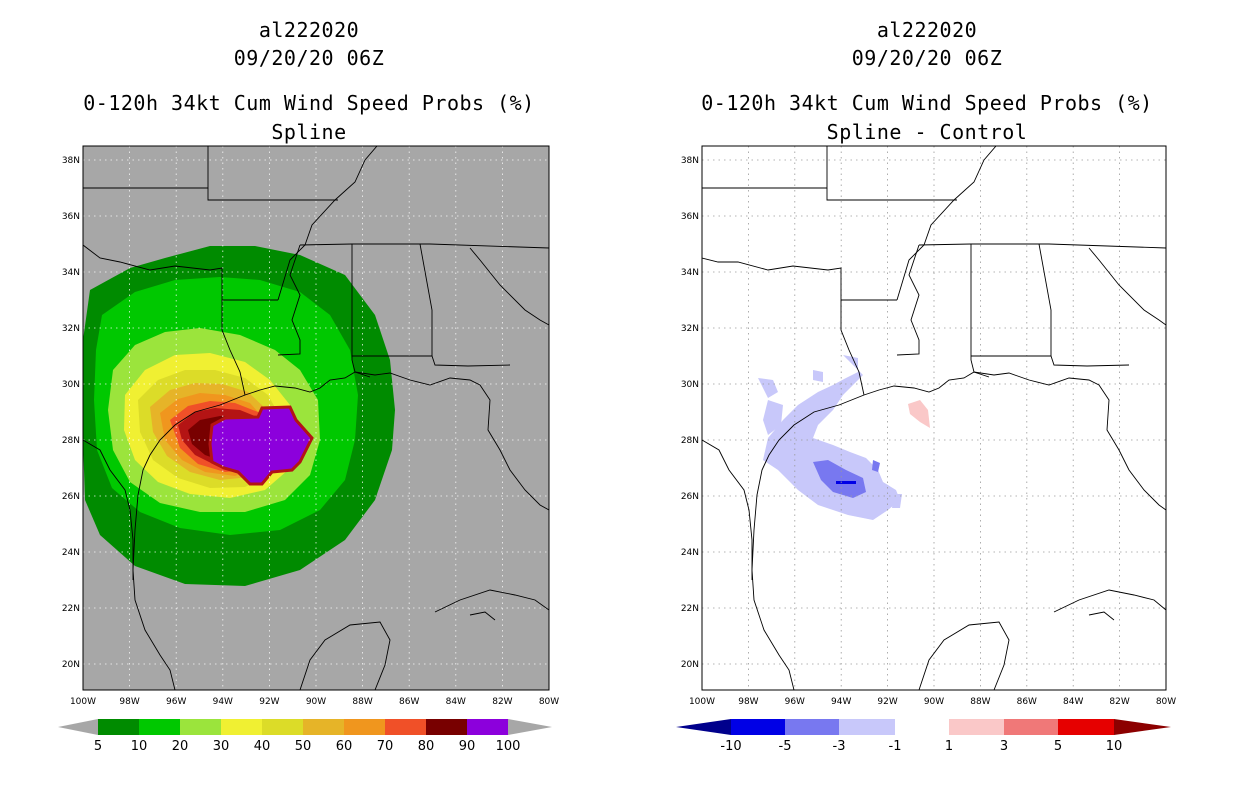  What do you see at coordinates (71, 609) in the screenshot?
I see `lat-tick: 22N` at bounding box center [71, 609].